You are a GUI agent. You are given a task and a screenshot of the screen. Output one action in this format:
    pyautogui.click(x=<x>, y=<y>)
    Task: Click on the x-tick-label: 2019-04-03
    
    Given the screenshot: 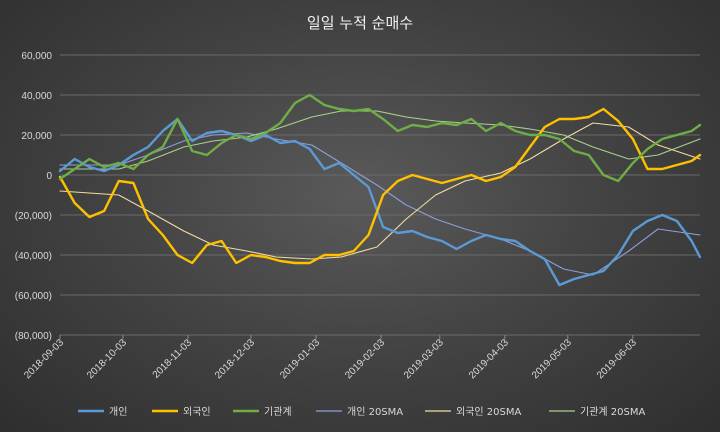 What is the action you would take?
    pyautogui.click(x=489, y=359)
    